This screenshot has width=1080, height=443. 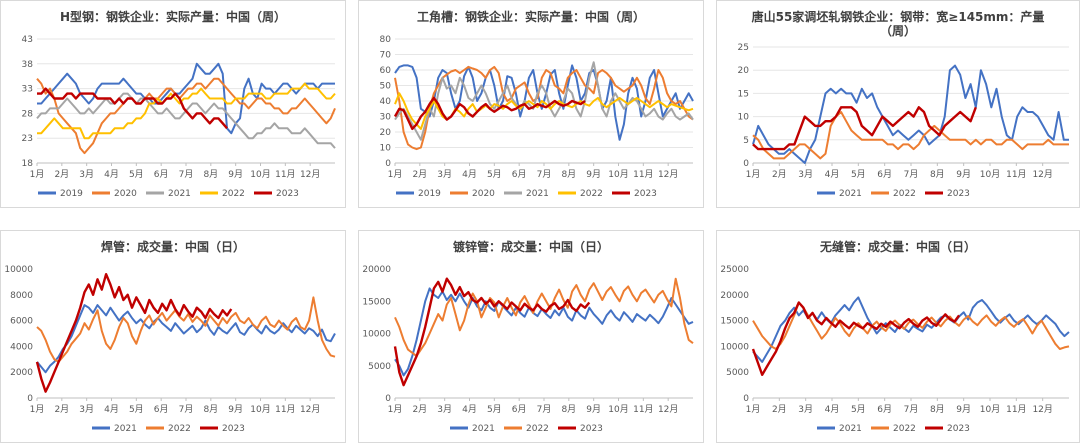 I want to click on series-line-2020, so click(x=186, y=116).